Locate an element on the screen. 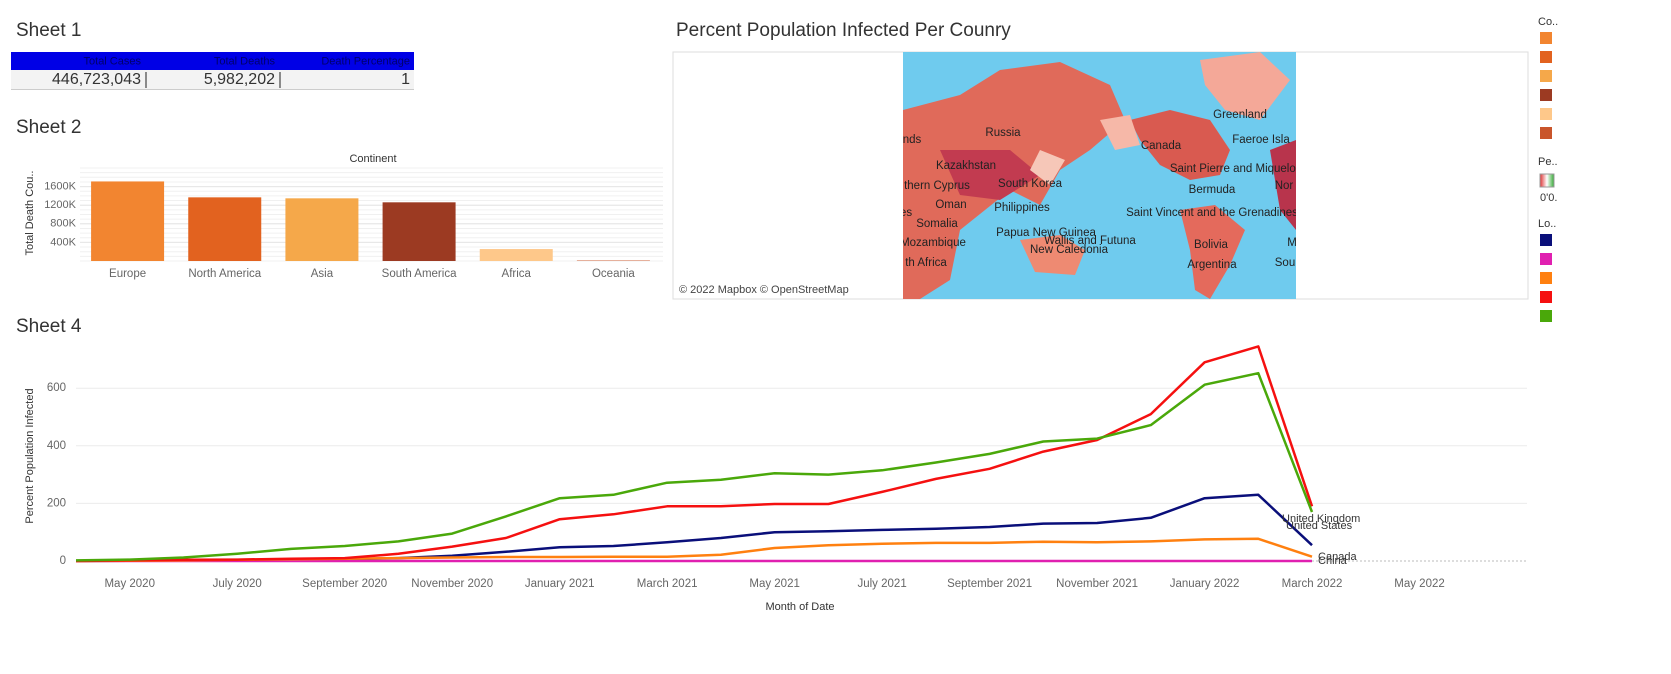 The image size is (1671, 674). x-tick-label: November 2021 is located at coordinates (1097, 584).